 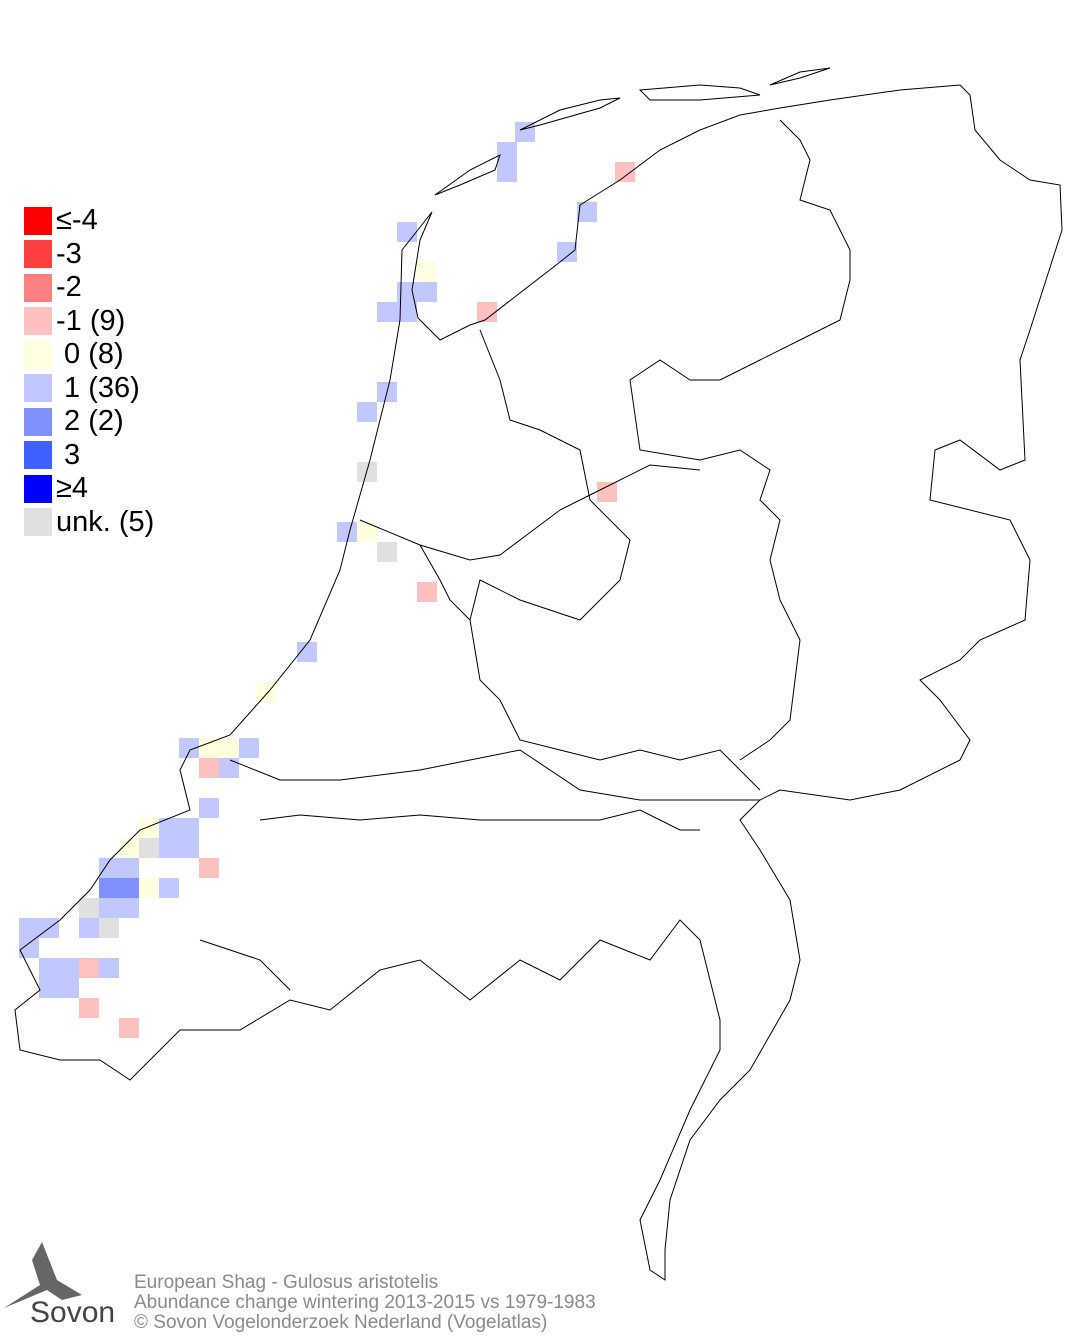 What do you see at coordinates (105, 521) in the screenshot?
I see `legend-label: unk. (5)` at bounding box center [105, 521].